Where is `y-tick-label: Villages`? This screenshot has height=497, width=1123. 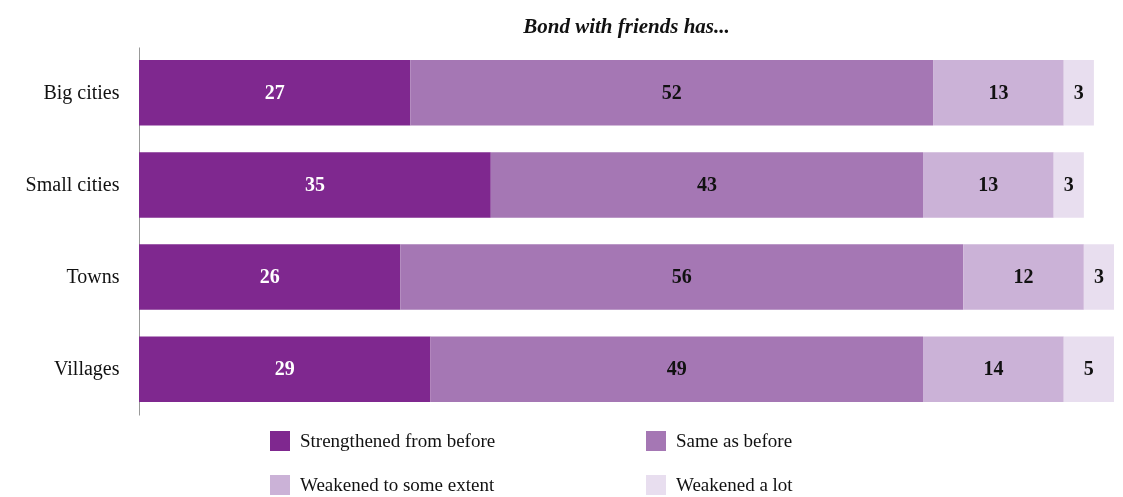 y-tick-label: Villages is located at coordinates (87, 369).